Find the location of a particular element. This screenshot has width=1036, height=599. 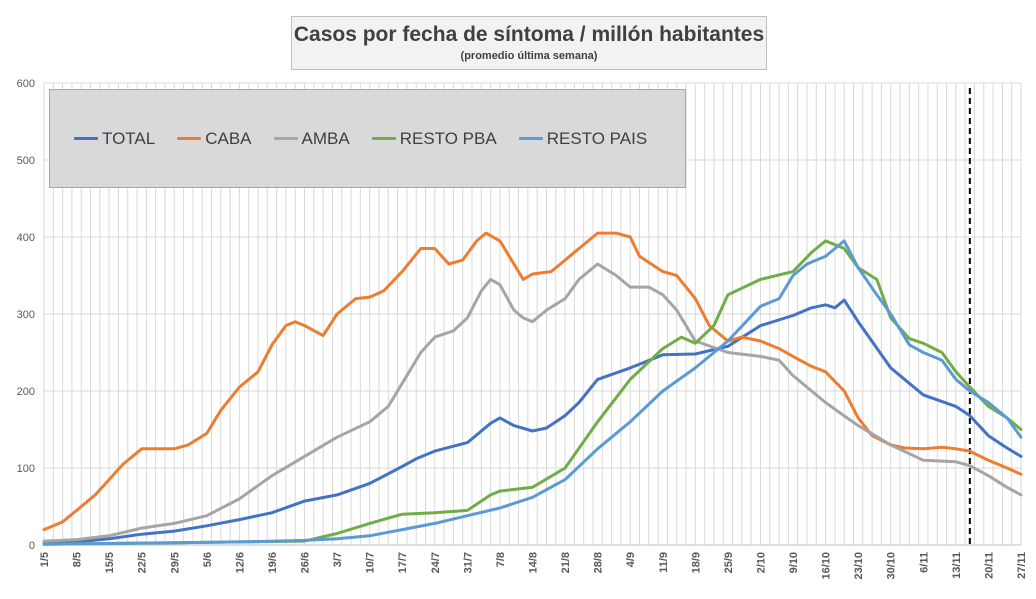

x-tick-label: 22/5 is located at coordinates (143, 562).